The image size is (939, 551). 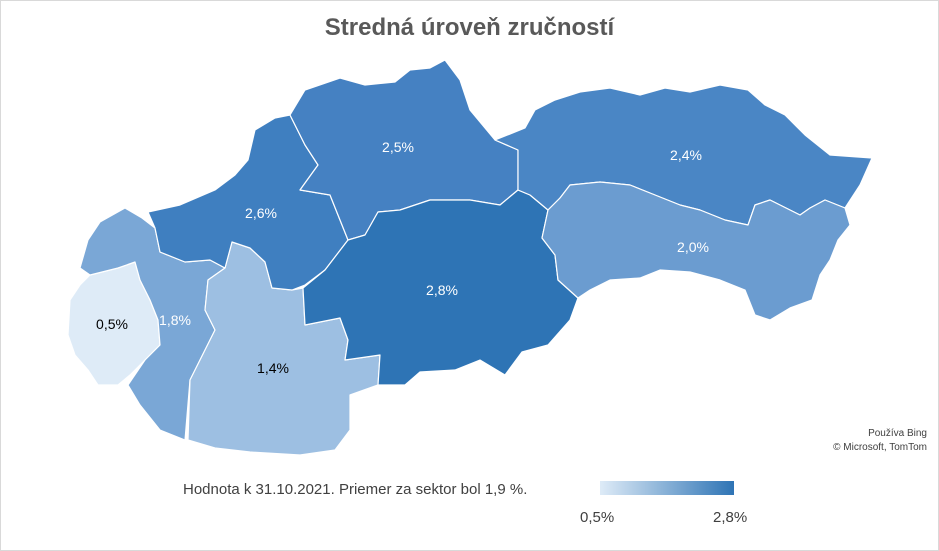 I want to click on label-banska-bystrica: 2,8%, so click(x=442, y=290).